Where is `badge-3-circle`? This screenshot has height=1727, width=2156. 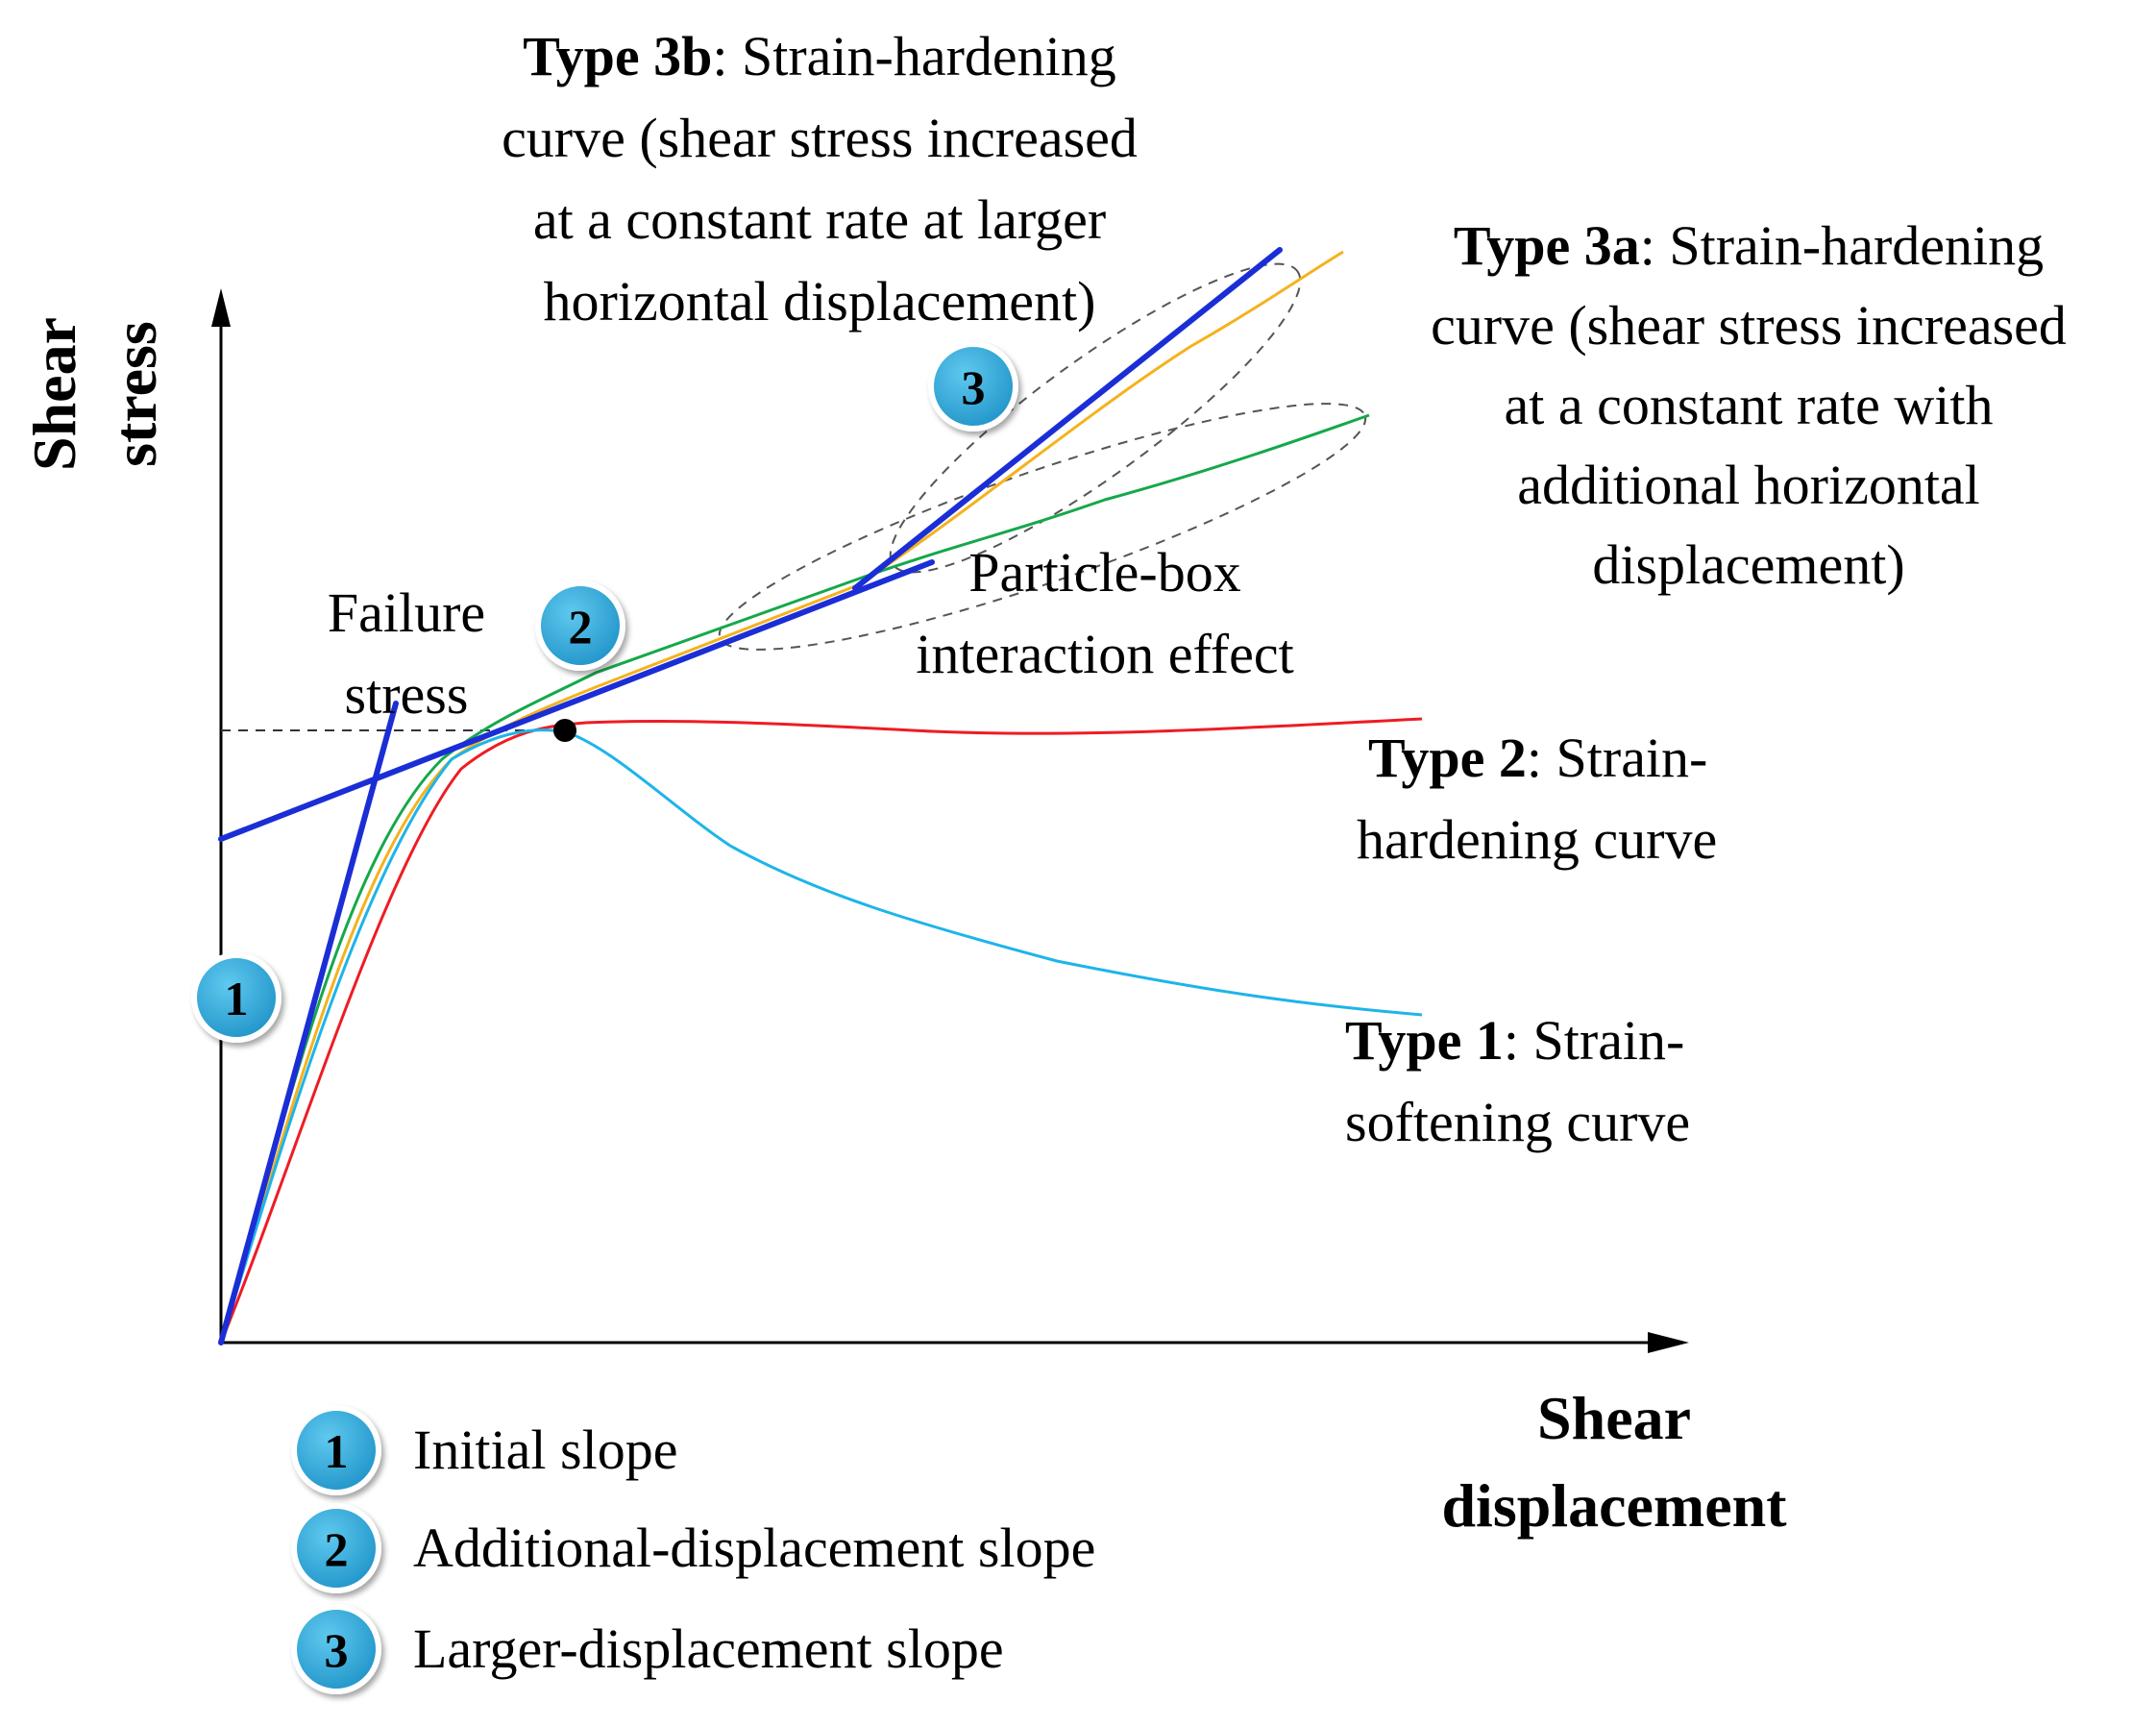
badge-3-circle is located at coordinates (973, 386).